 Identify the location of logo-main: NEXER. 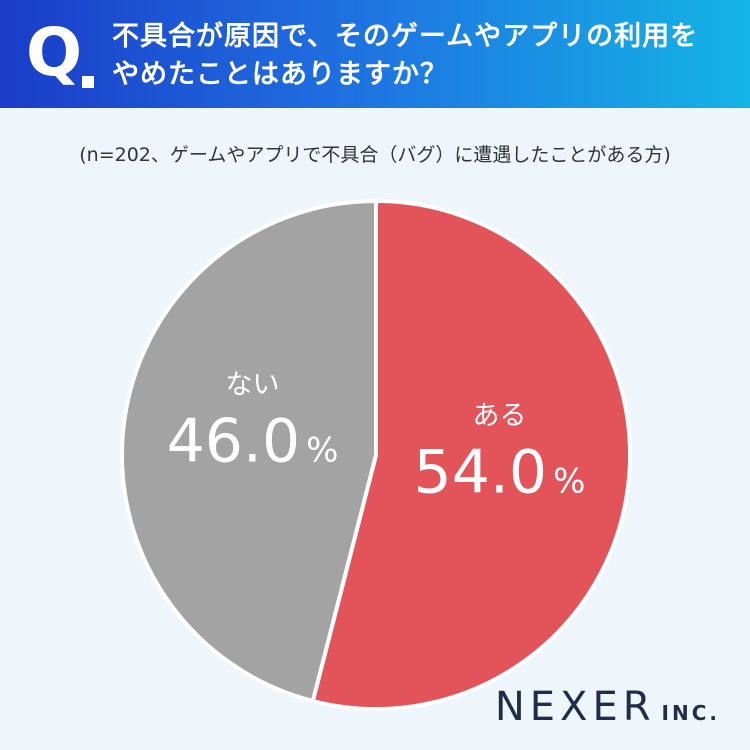
(575, 707).